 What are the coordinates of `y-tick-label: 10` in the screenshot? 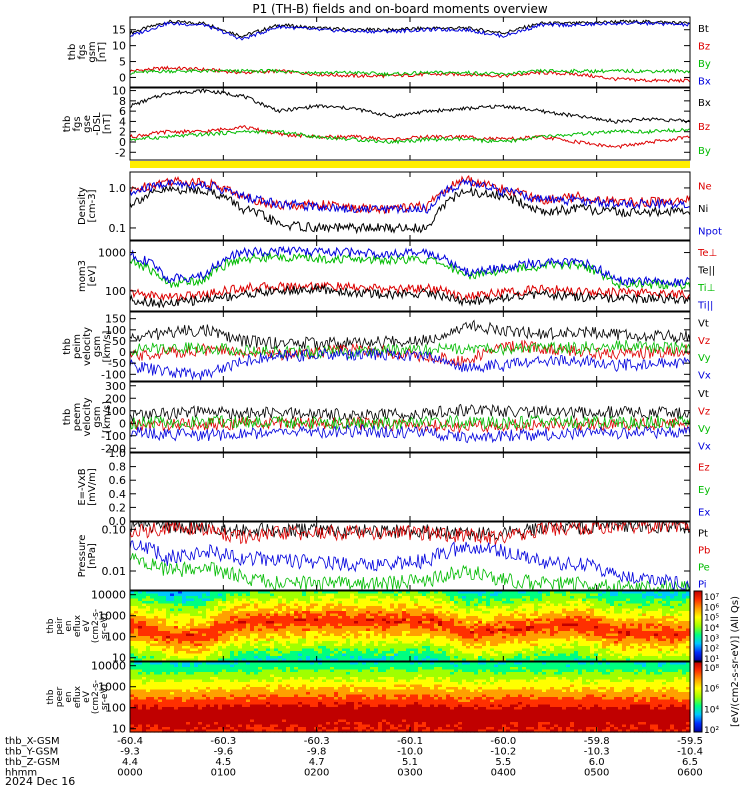 It's located at (119, 658).